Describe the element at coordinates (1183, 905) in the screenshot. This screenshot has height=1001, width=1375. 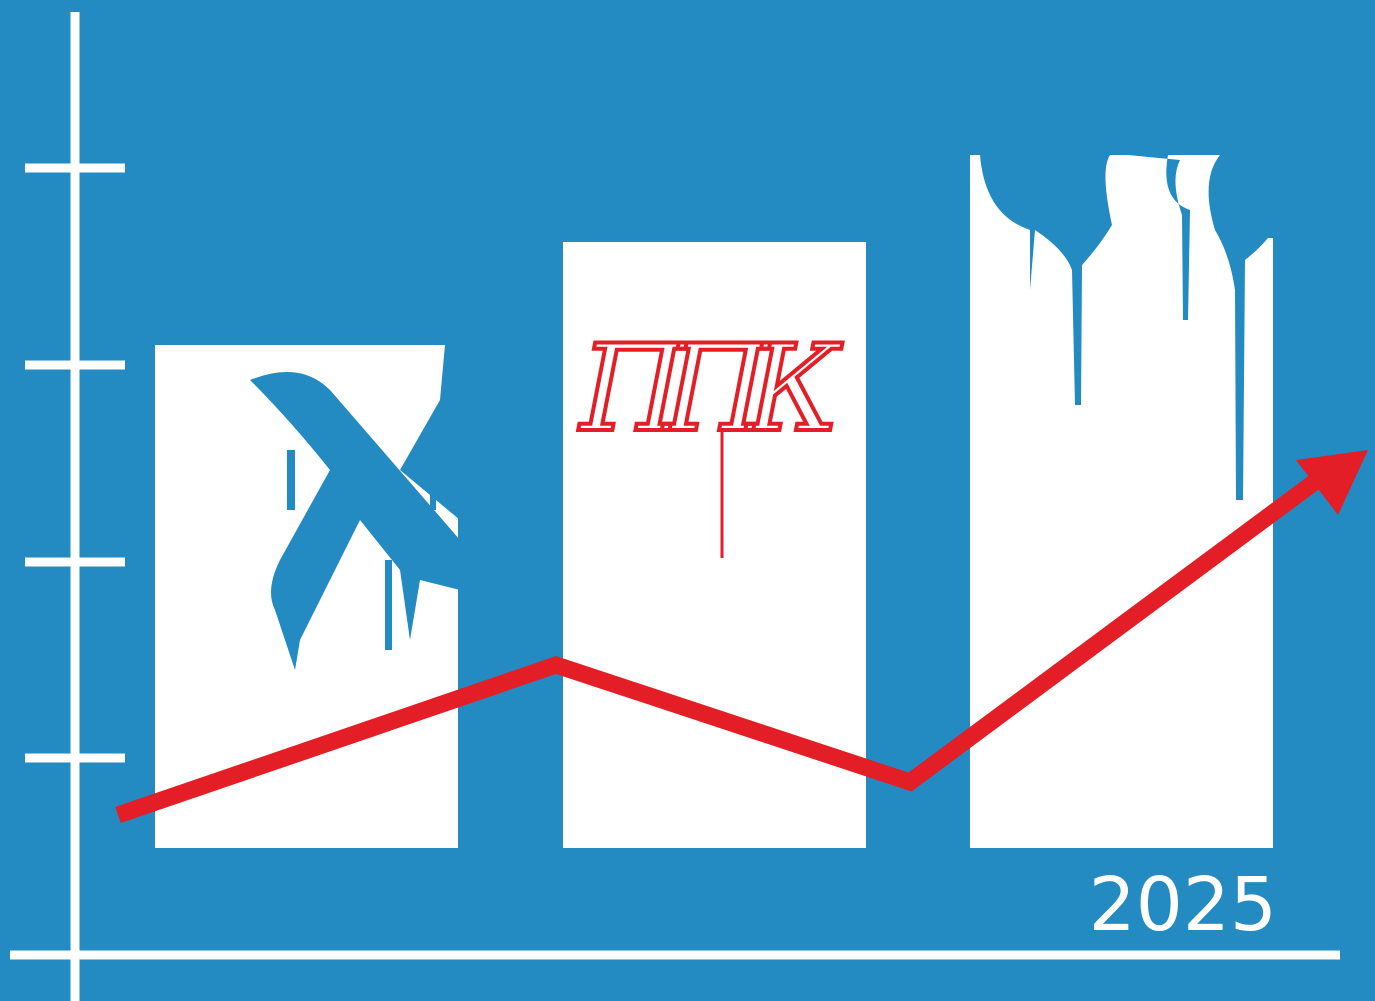
I see `year-label: 2025` at that location.